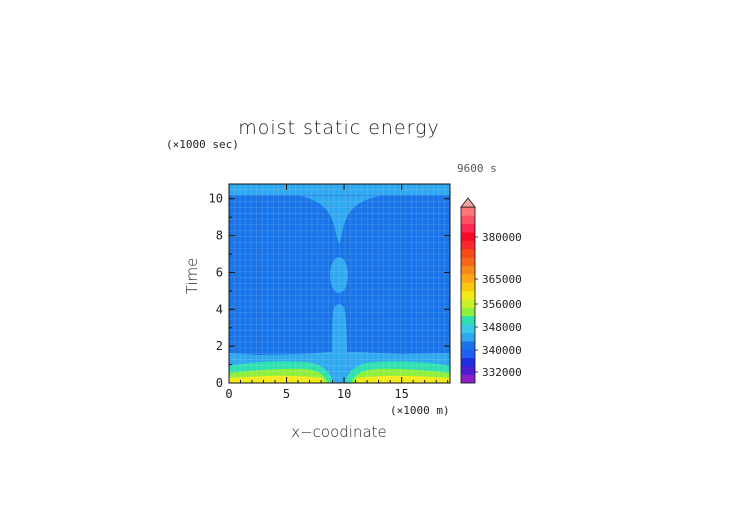  I want to click on y-tick-label: 0, so click(219, 383).